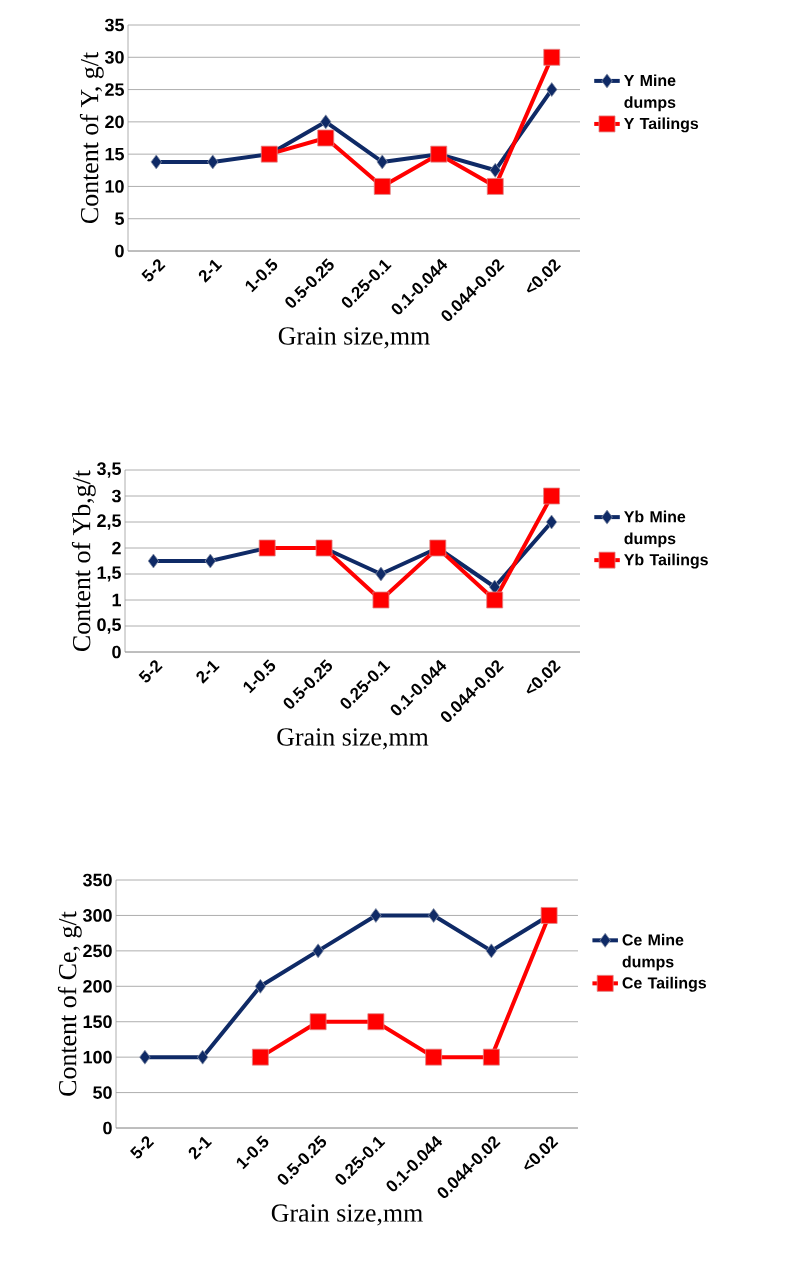 The height and width of the screenshot is (1284, 790). What do you see at coordinates (97, 1057) in the screenshot?
I see `y-tick-label: 100` at bounding box center [97, 1057].